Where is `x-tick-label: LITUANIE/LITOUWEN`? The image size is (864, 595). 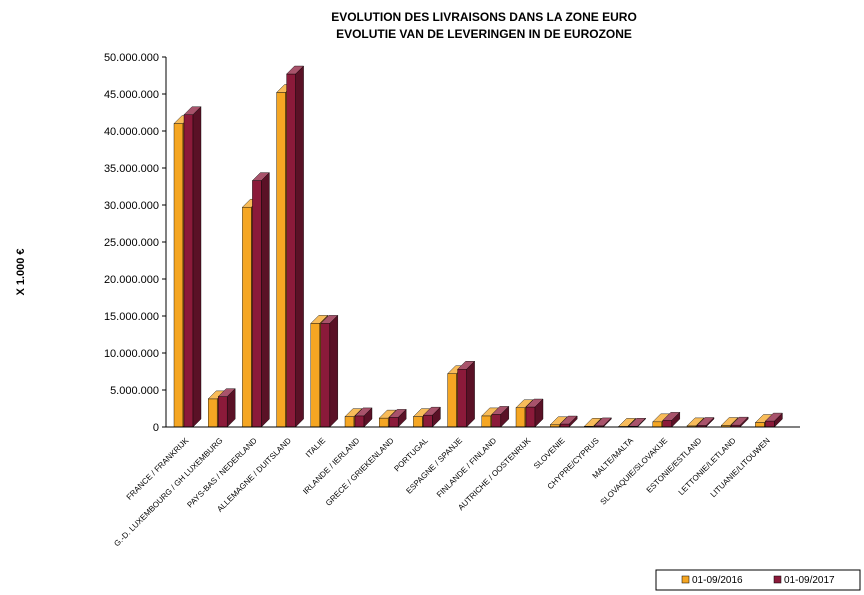 x-tick-label: LITUANIE/LITOUWEN is located at coordinates (740, 467).